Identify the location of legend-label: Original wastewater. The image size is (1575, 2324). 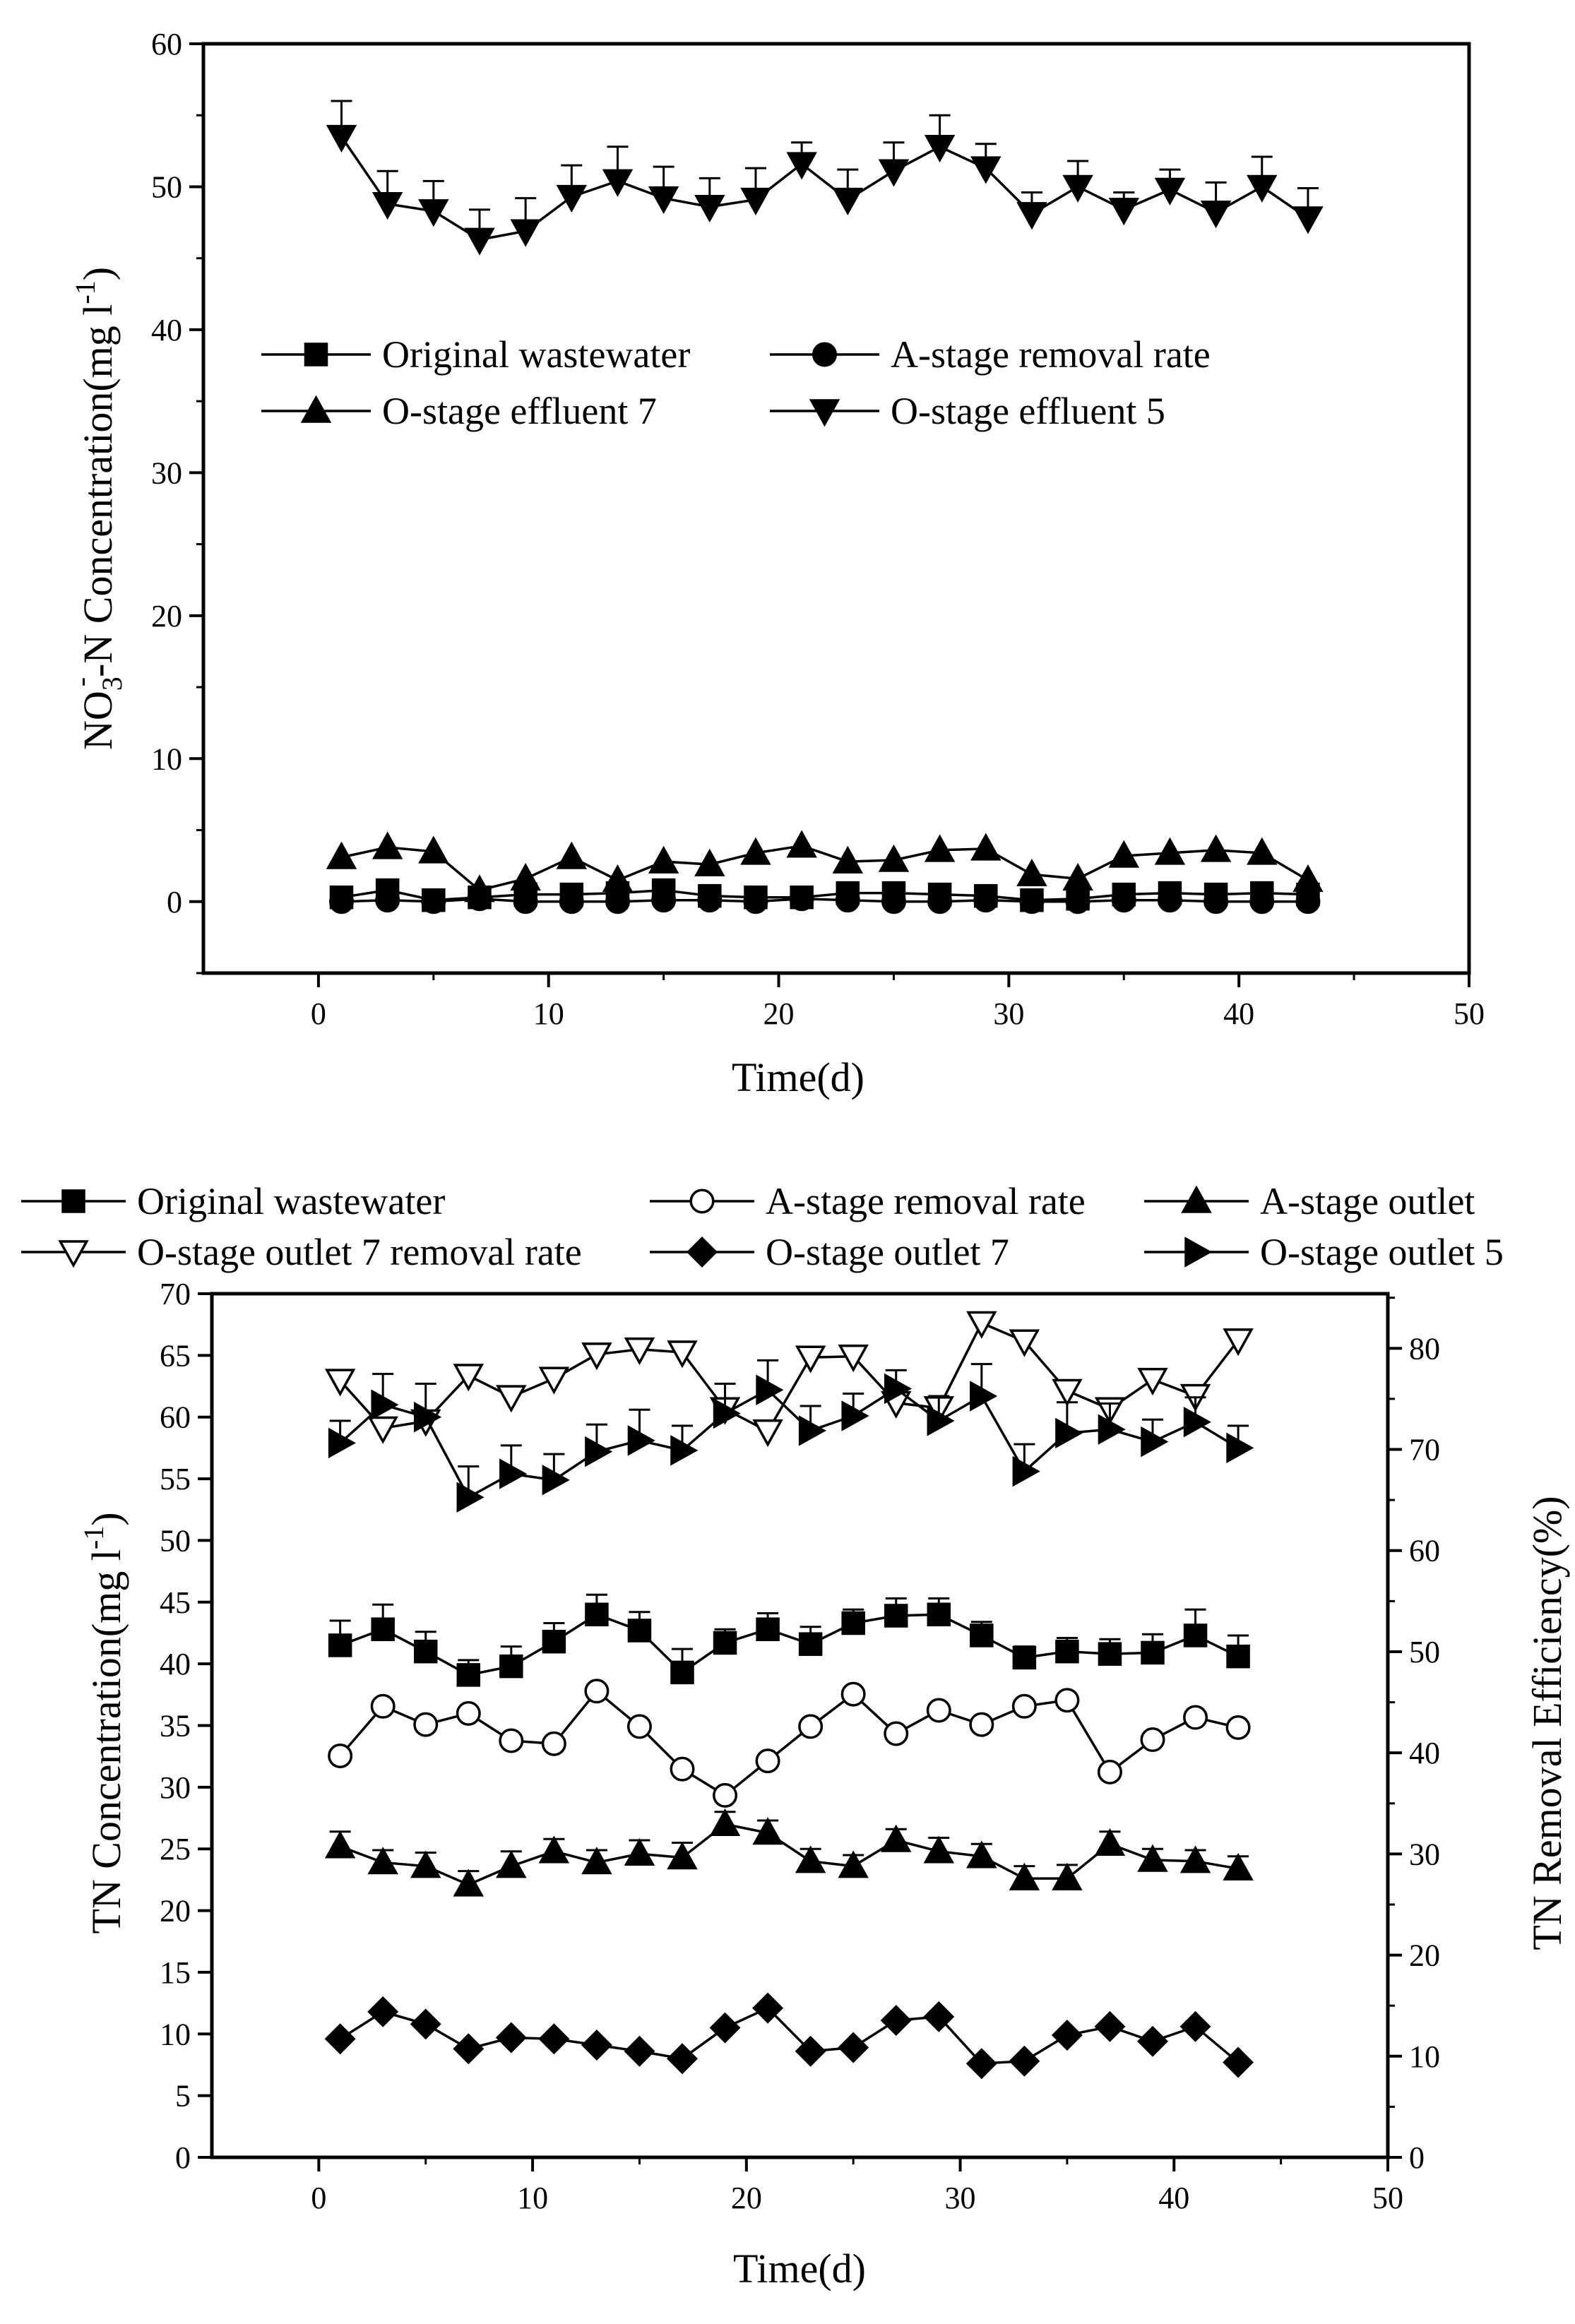
(536, 354).